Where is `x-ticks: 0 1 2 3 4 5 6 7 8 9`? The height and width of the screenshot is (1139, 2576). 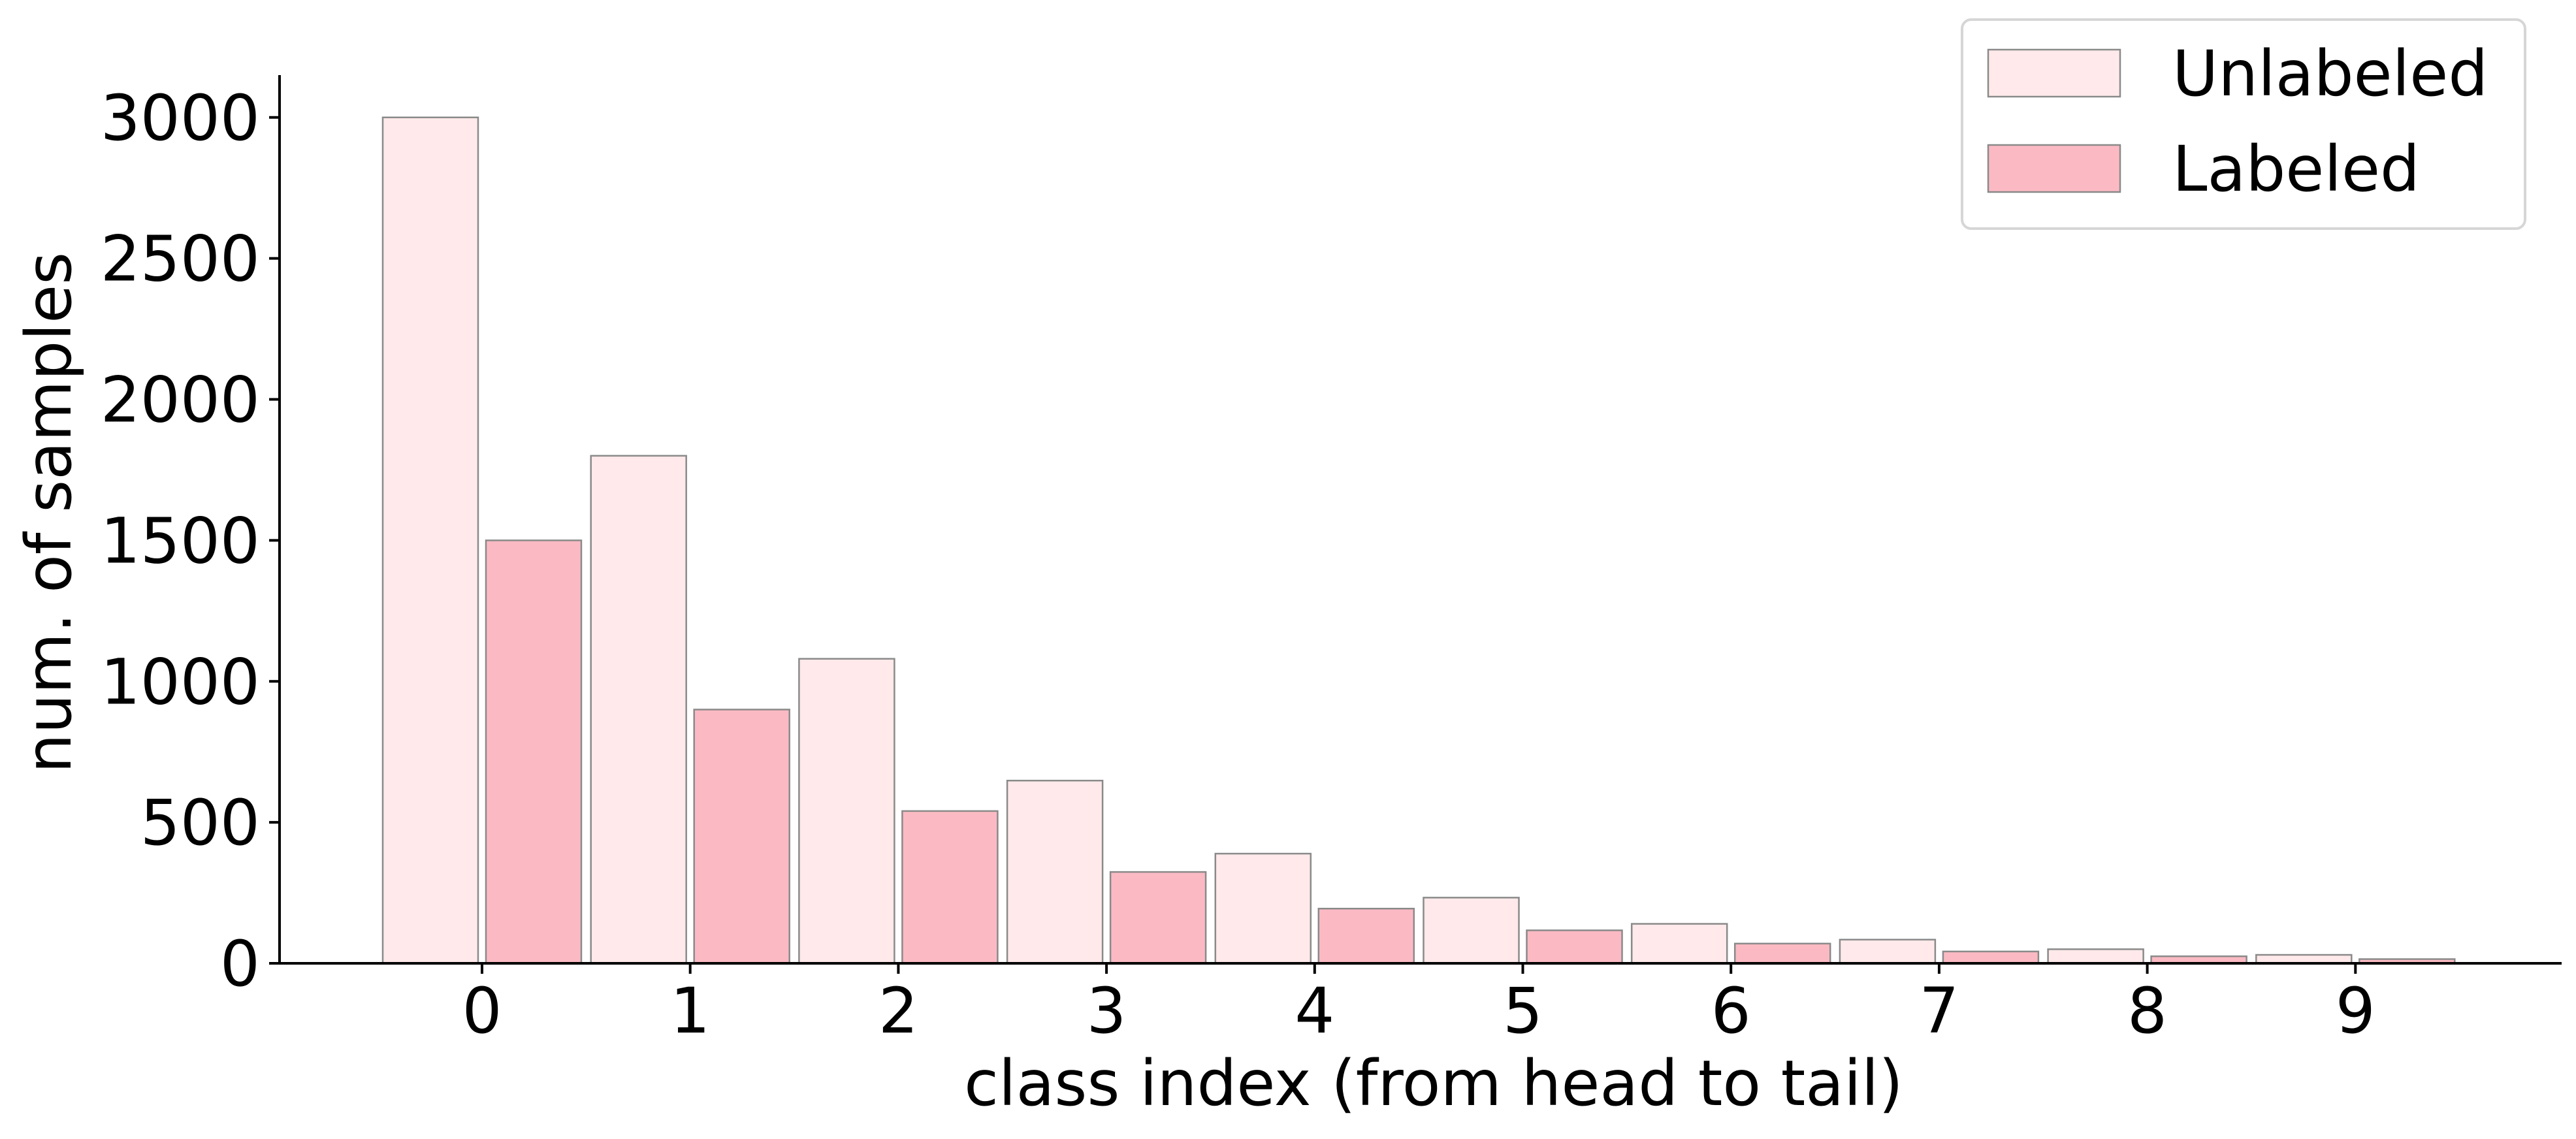
x-ticks: 0 1 2 3 4 5 6 7 8 9 is located at coordinates (1418, 1006).